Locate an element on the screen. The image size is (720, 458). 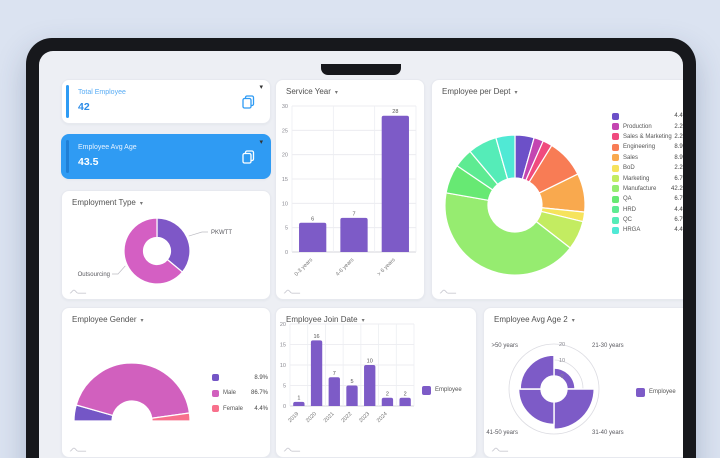
legend-item: HRD 4.4% is located at coordinates (647, 210).